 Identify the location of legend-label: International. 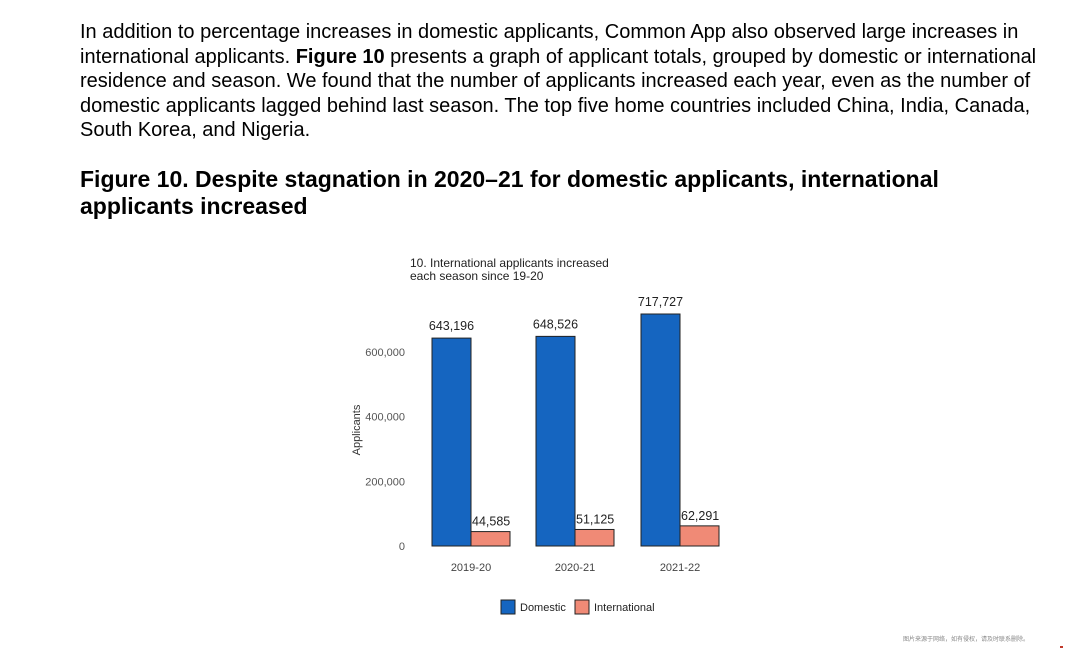
(624, 608).